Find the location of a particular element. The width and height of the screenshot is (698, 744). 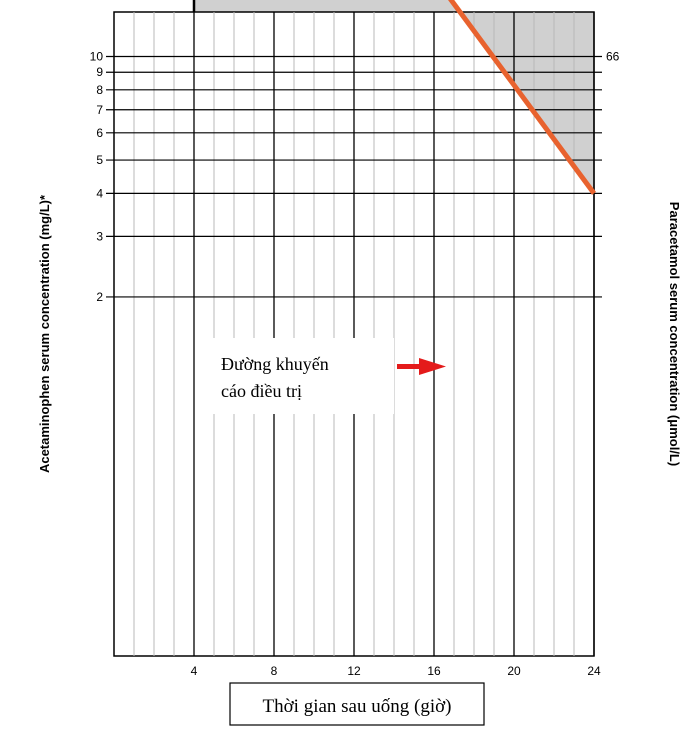

y-left-tick-label: 8 is located at coordinates (99, 90).